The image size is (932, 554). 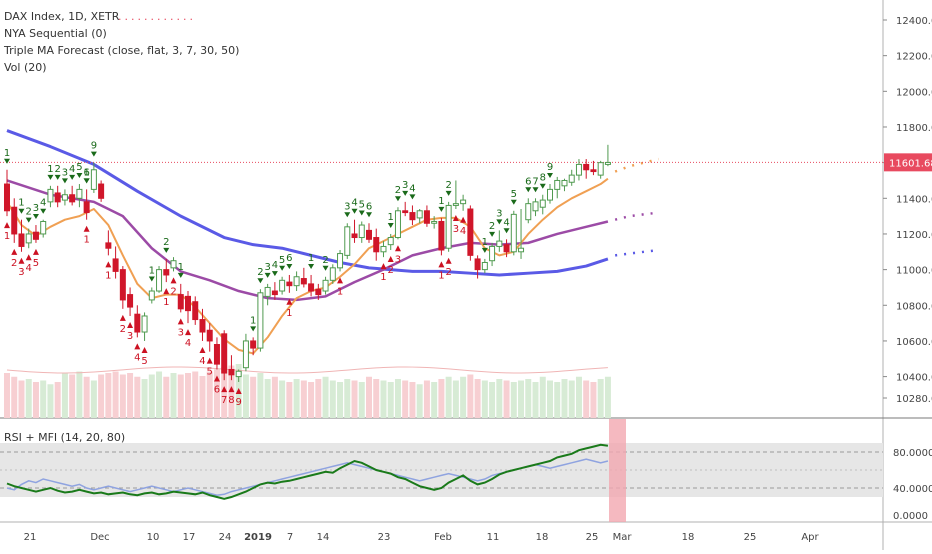 I want to click on sequential-count-down: 1, so click(x=340, y=291).